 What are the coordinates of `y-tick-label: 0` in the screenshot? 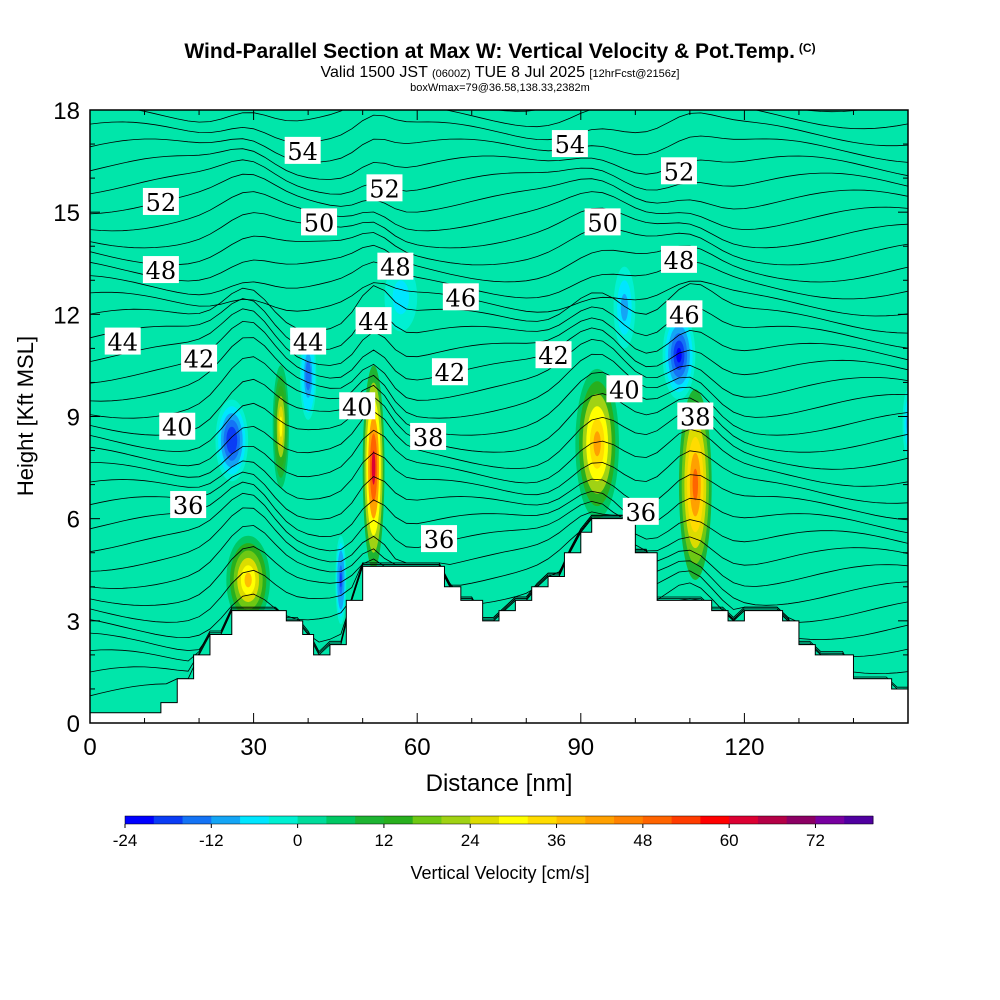 It's located at (73, 724).